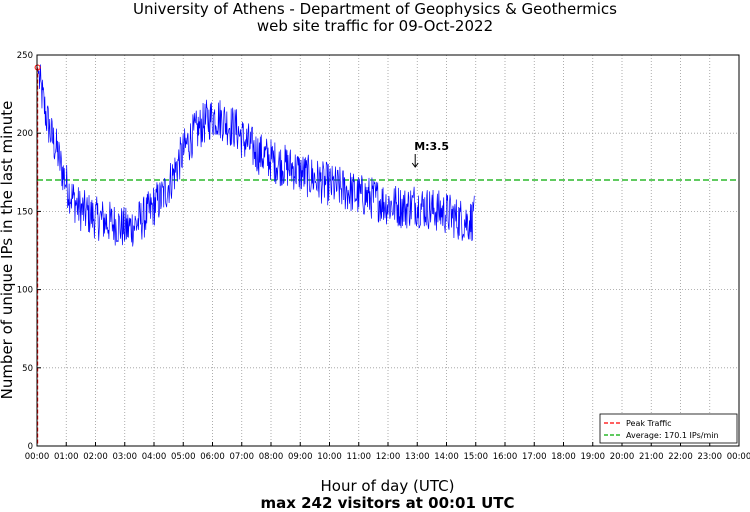  I want to click on legend-peak-label: Peak Traffic, so click(649, 423).